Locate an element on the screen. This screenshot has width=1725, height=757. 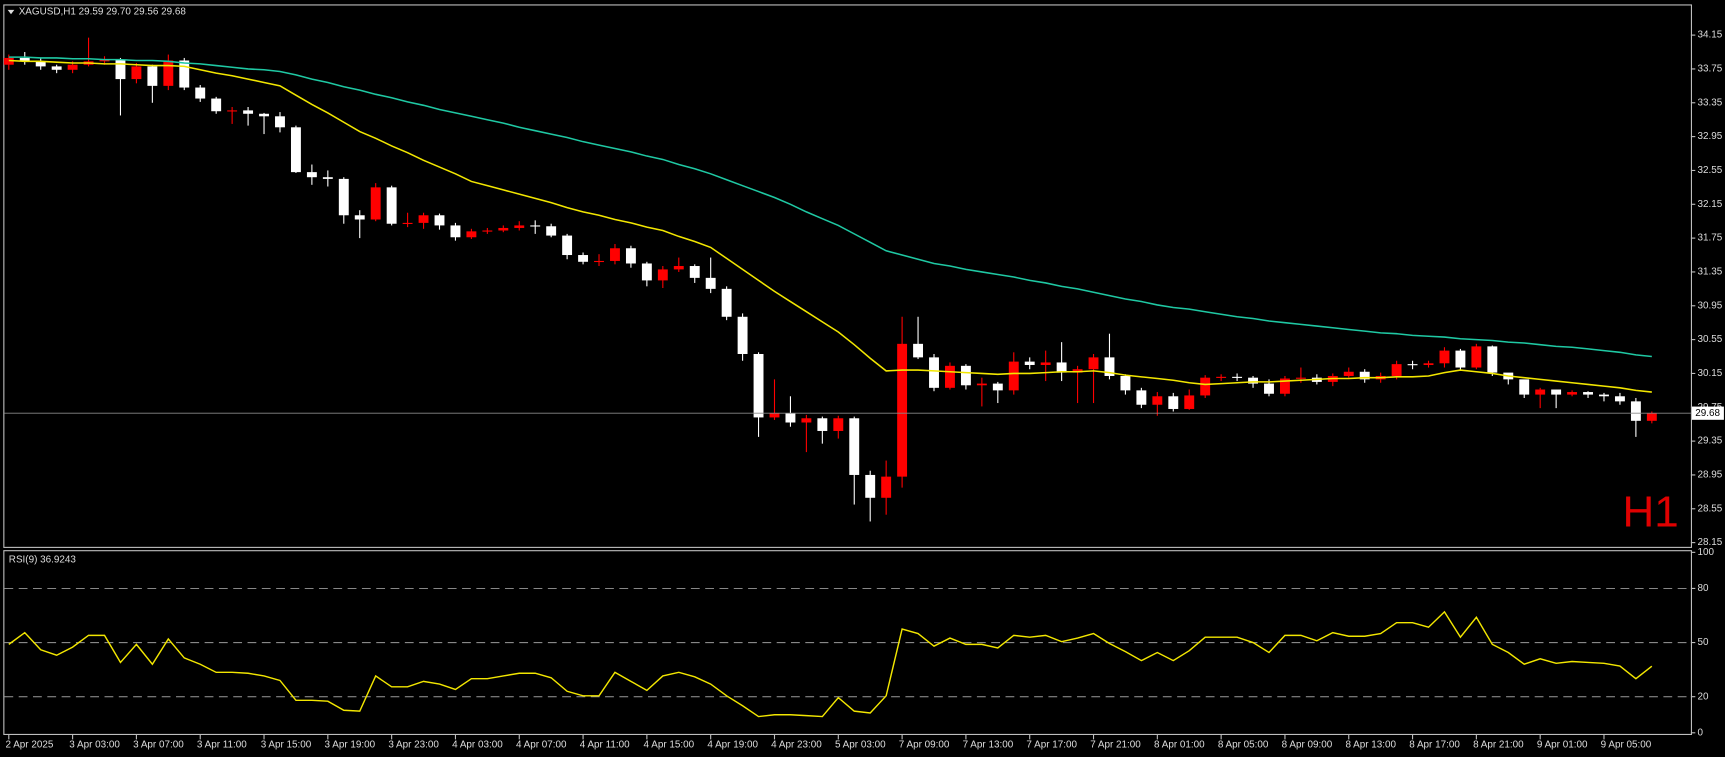
y-tick-label: 30.15 is located at coordinates (1709, 373).